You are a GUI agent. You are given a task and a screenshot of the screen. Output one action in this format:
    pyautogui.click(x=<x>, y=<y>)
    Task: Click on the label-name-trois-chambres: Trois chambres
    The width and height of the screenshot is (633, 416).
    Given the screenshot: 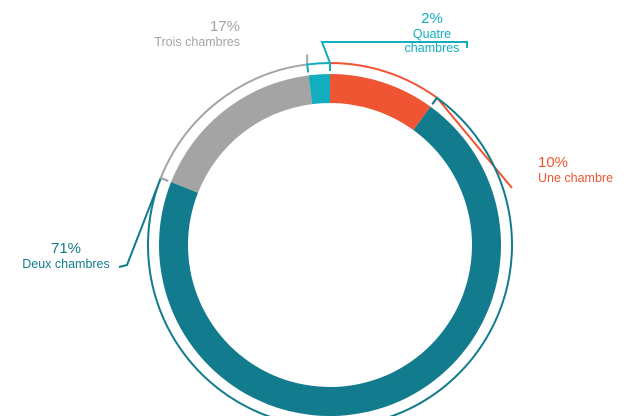 What is the action you would take?
    pyautogui.click(x=197, y=42)
    